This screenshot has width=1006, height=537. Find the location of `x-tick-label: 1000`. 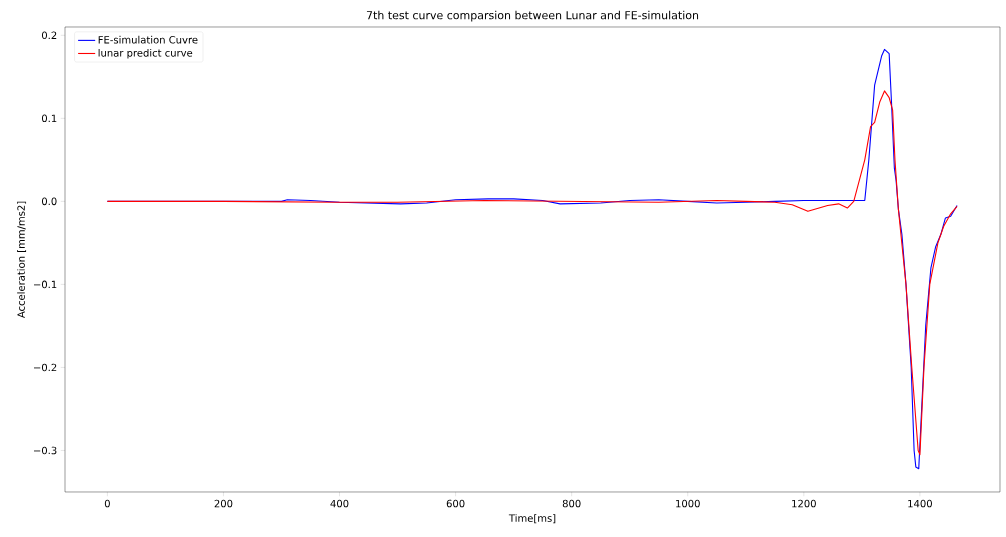

x-tick-label: 1000 is located at coordinates (688, 503).